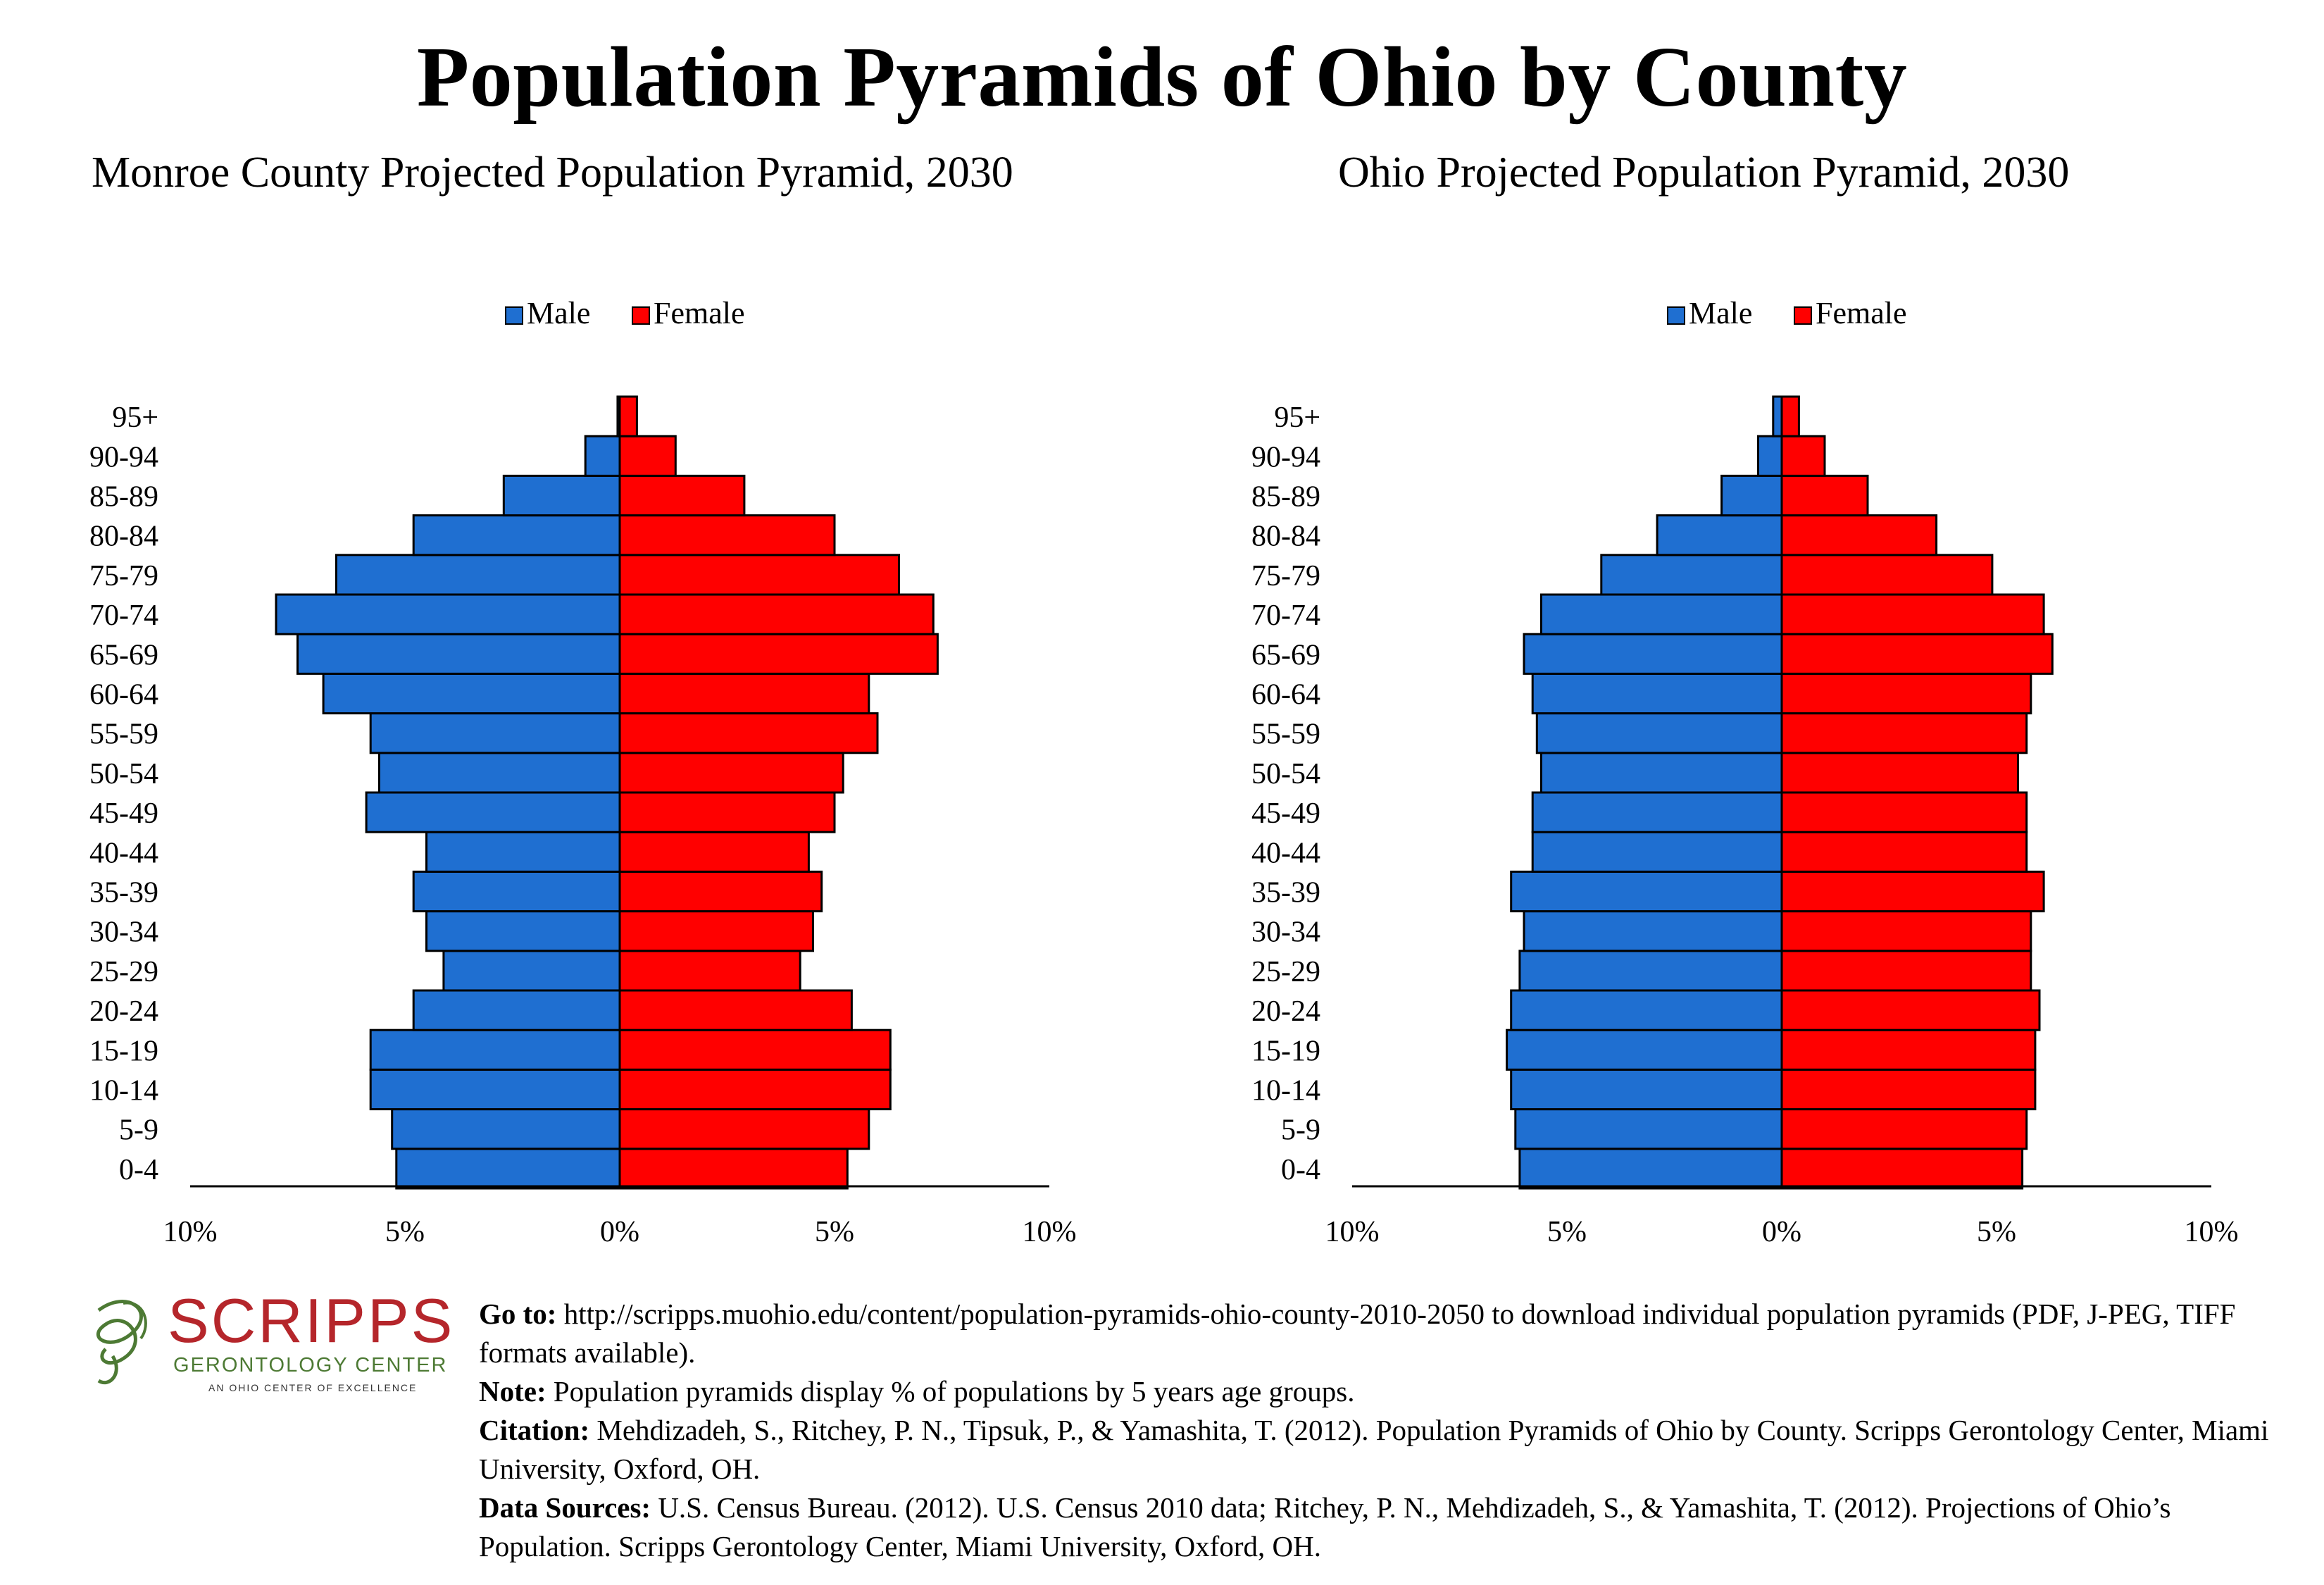 The width and height of the screenshot is (2324, 1585). What do you see at coordinates (135, 418) in the screenshot?
I see `age-label: 95+` at bounding box center [135, 418].